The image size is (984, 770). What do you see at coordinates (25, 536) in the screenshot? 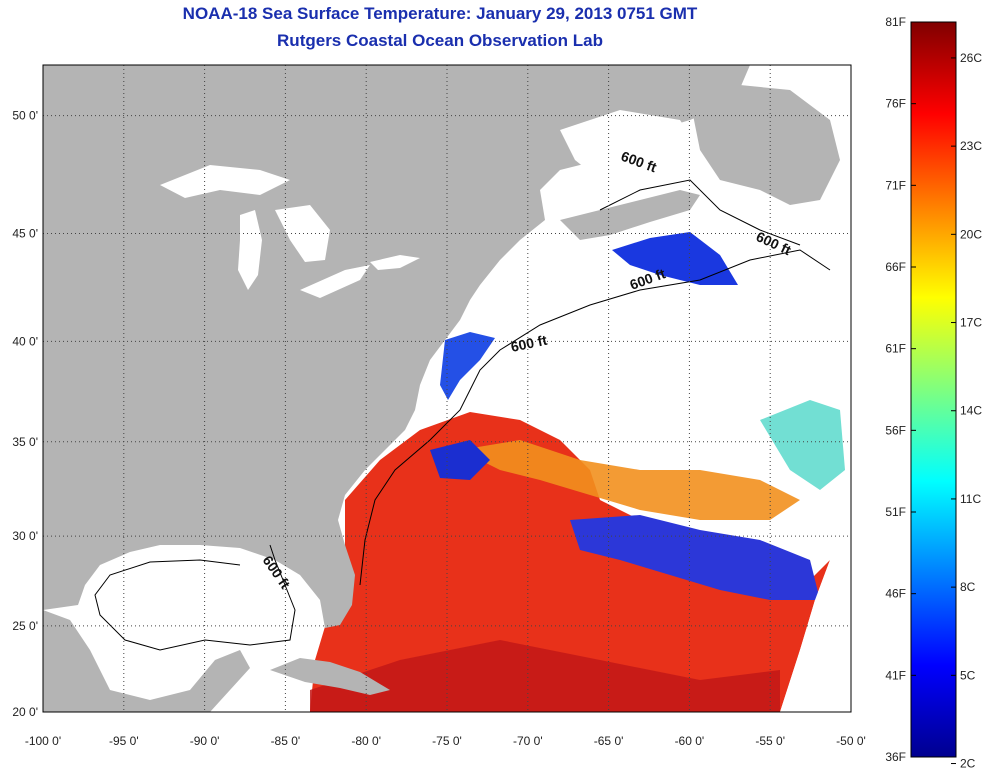
I see `latitude-tick-label: 30 0'` at bounding box center [25, 536].